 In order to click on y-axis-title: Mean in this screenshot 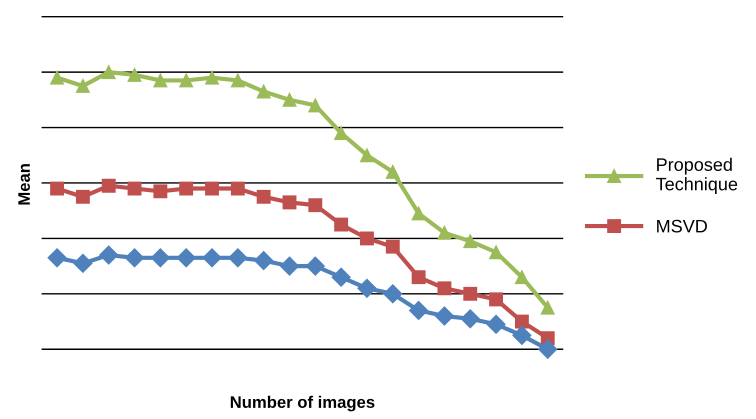, I will do `click(24, 184)`.